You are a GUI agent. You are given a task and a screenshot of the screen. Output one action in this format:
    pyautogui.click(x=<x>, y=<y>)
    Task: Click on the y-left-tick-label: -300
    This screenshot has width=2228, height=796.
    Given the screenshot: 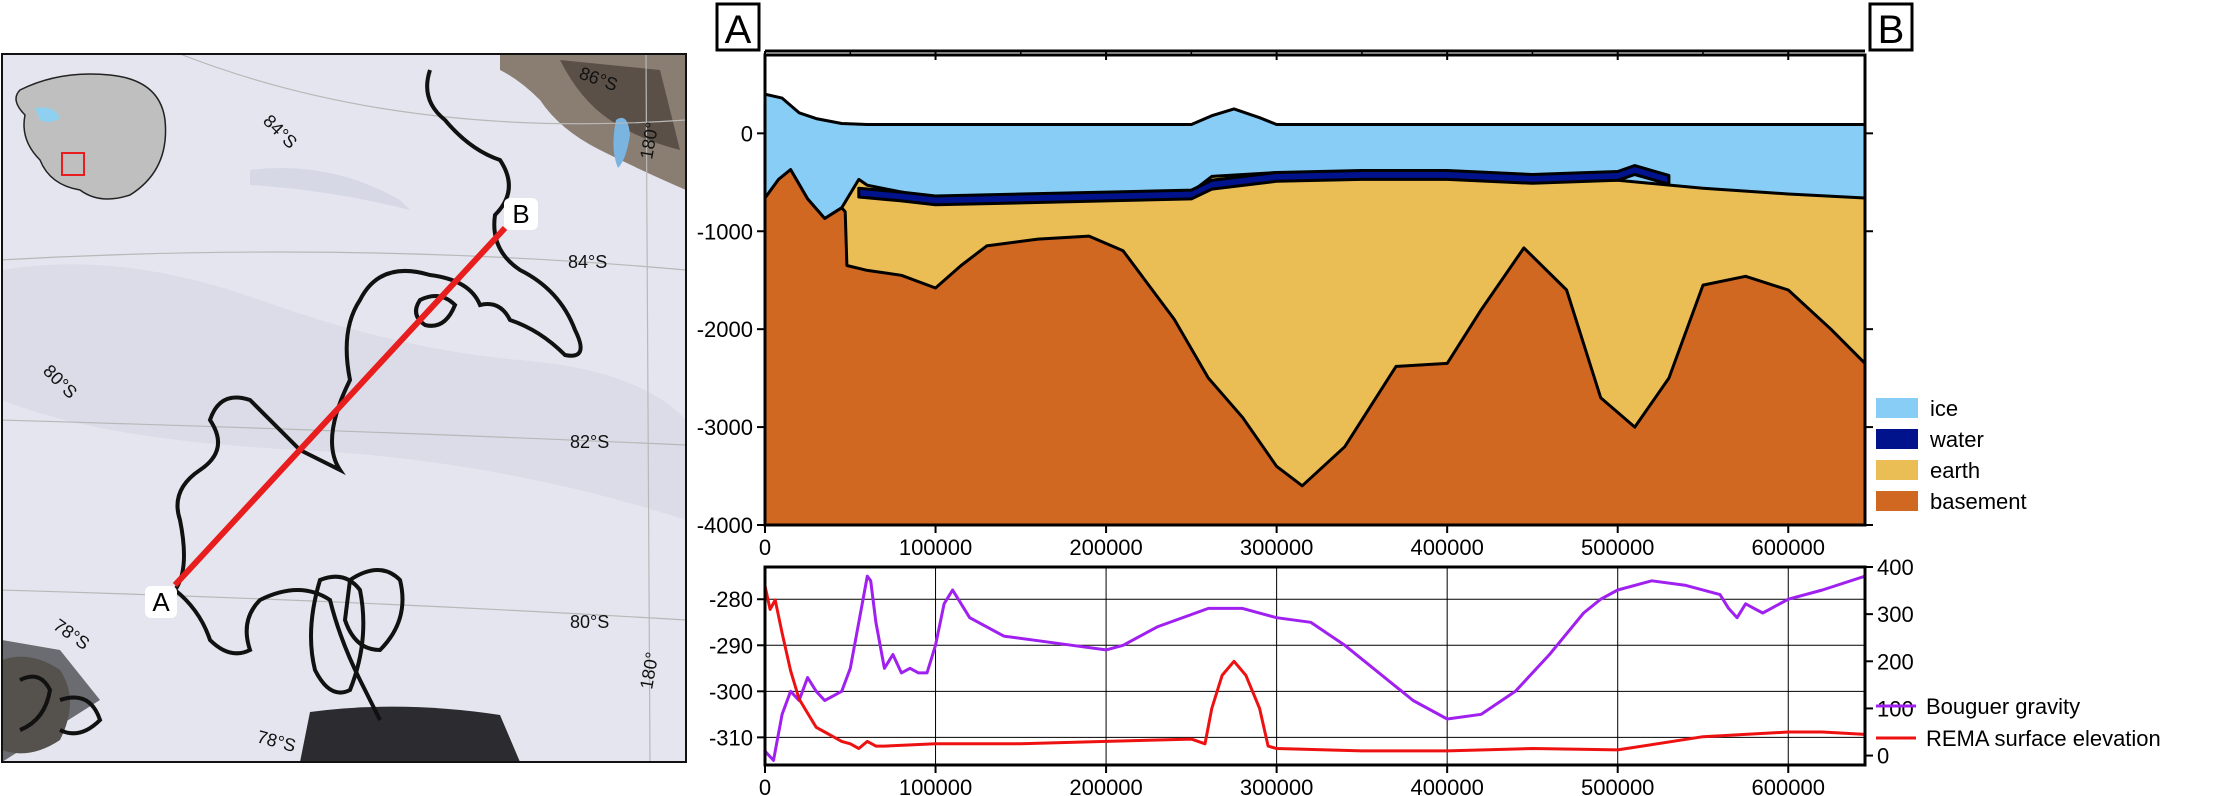 What is the action you would take?
    pyautogui.click(x=731, y=691)
    